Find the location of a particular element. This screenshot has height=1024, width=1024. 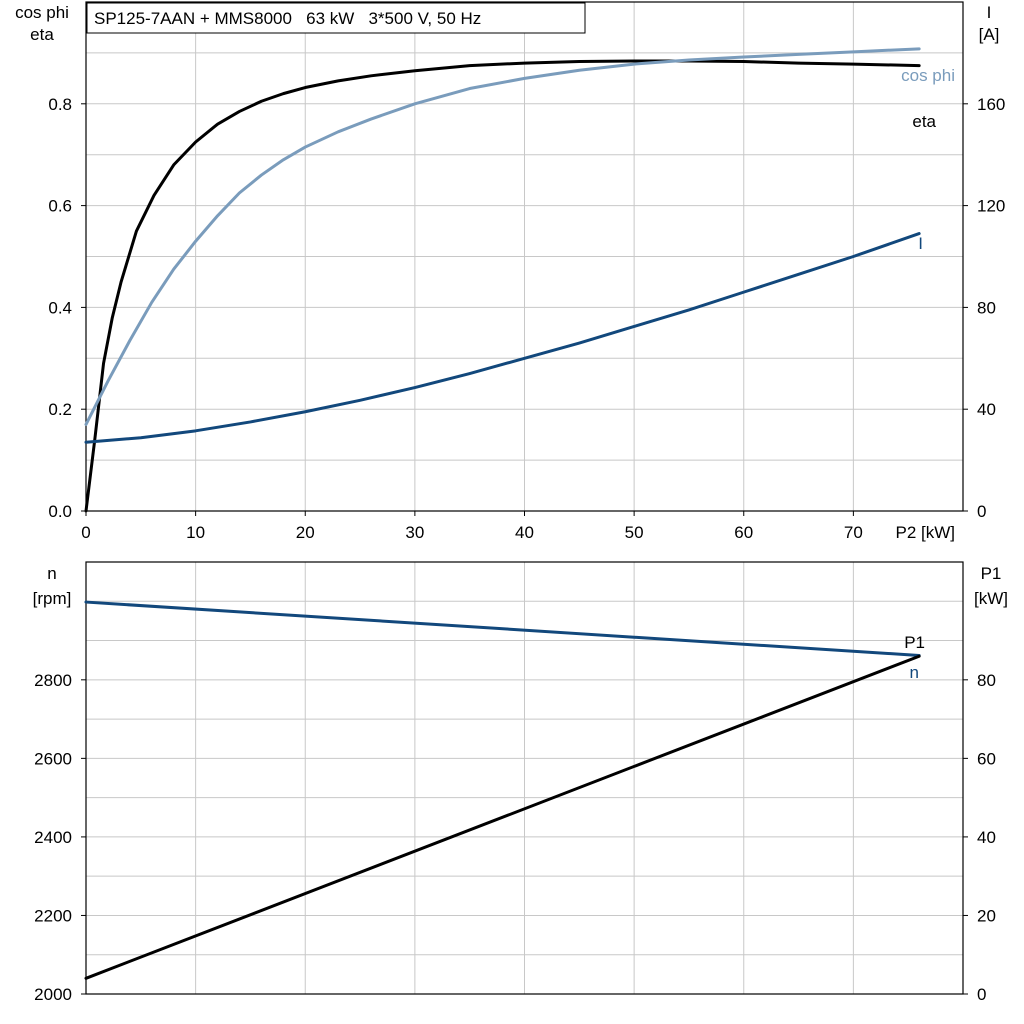

bottom-left-axis-label: n [rpm] is located at coordinates (52, 586).